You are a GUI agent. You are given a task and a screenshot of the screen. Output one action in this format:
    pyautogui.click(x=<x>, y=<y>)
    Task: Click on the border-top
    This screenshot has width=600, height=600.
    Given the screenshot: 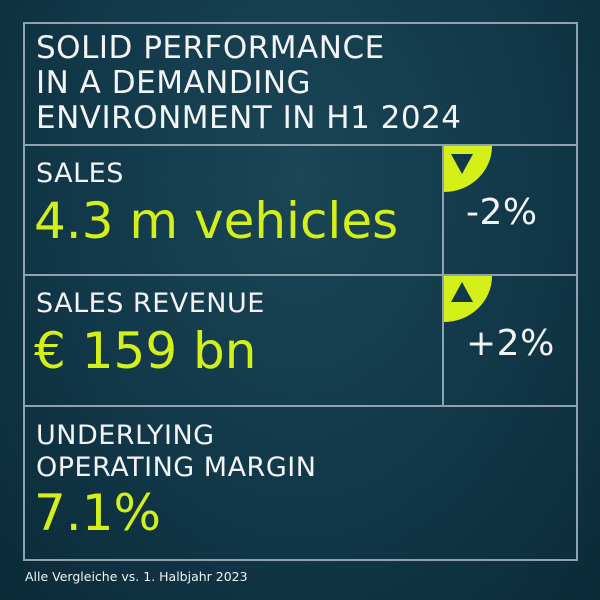 What is the action you would take?
    pyautogui.click(x=300, y=23)
    